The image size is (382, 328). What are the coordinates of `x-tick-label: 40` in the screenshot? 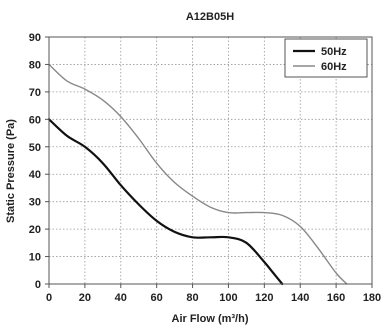 It's located at (121, 298).